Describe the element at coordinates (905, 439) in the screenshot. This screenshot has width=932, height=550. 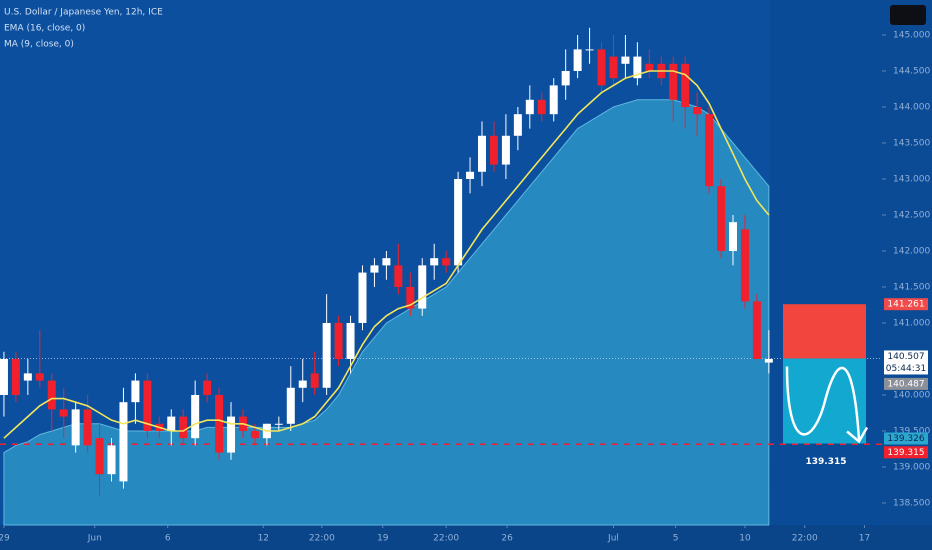
I see `price-label: 139.326` at that location.